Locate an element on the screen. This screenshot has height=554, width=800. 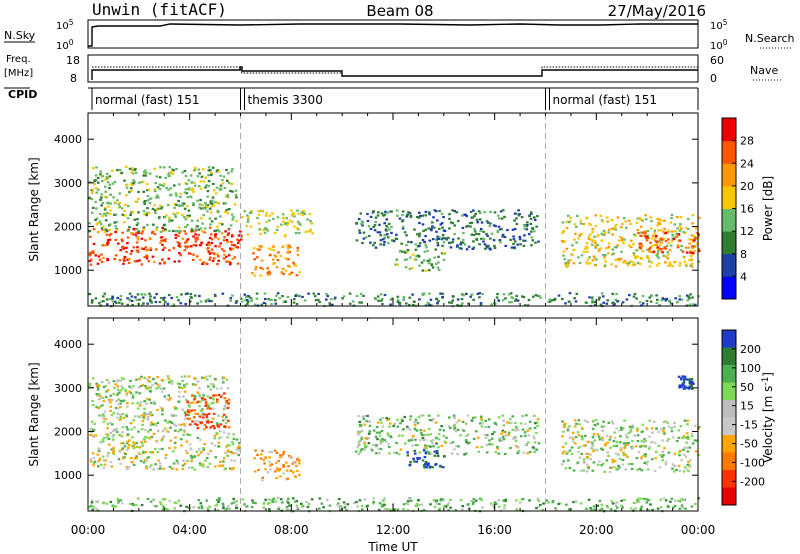
cpid-segment-label: themis 3300 is located at coordinates (285, 100).